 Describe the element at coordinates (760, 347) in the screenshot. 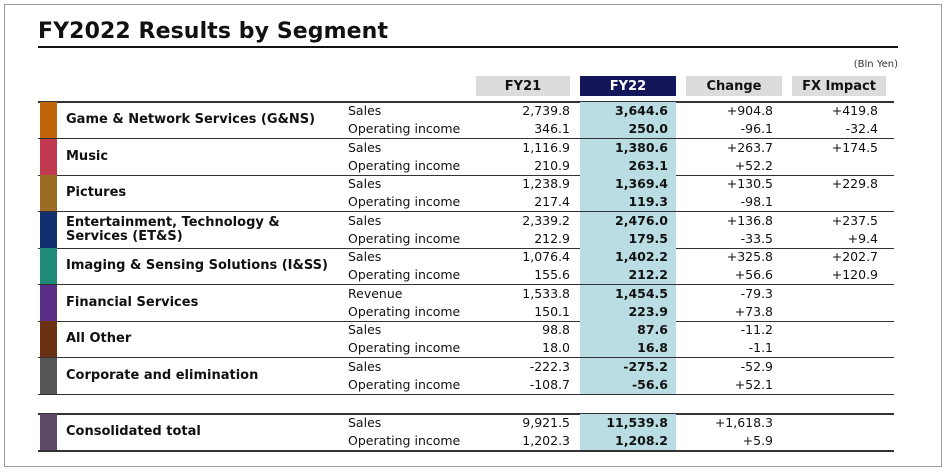

I see `value-change: -1.1` at that location.